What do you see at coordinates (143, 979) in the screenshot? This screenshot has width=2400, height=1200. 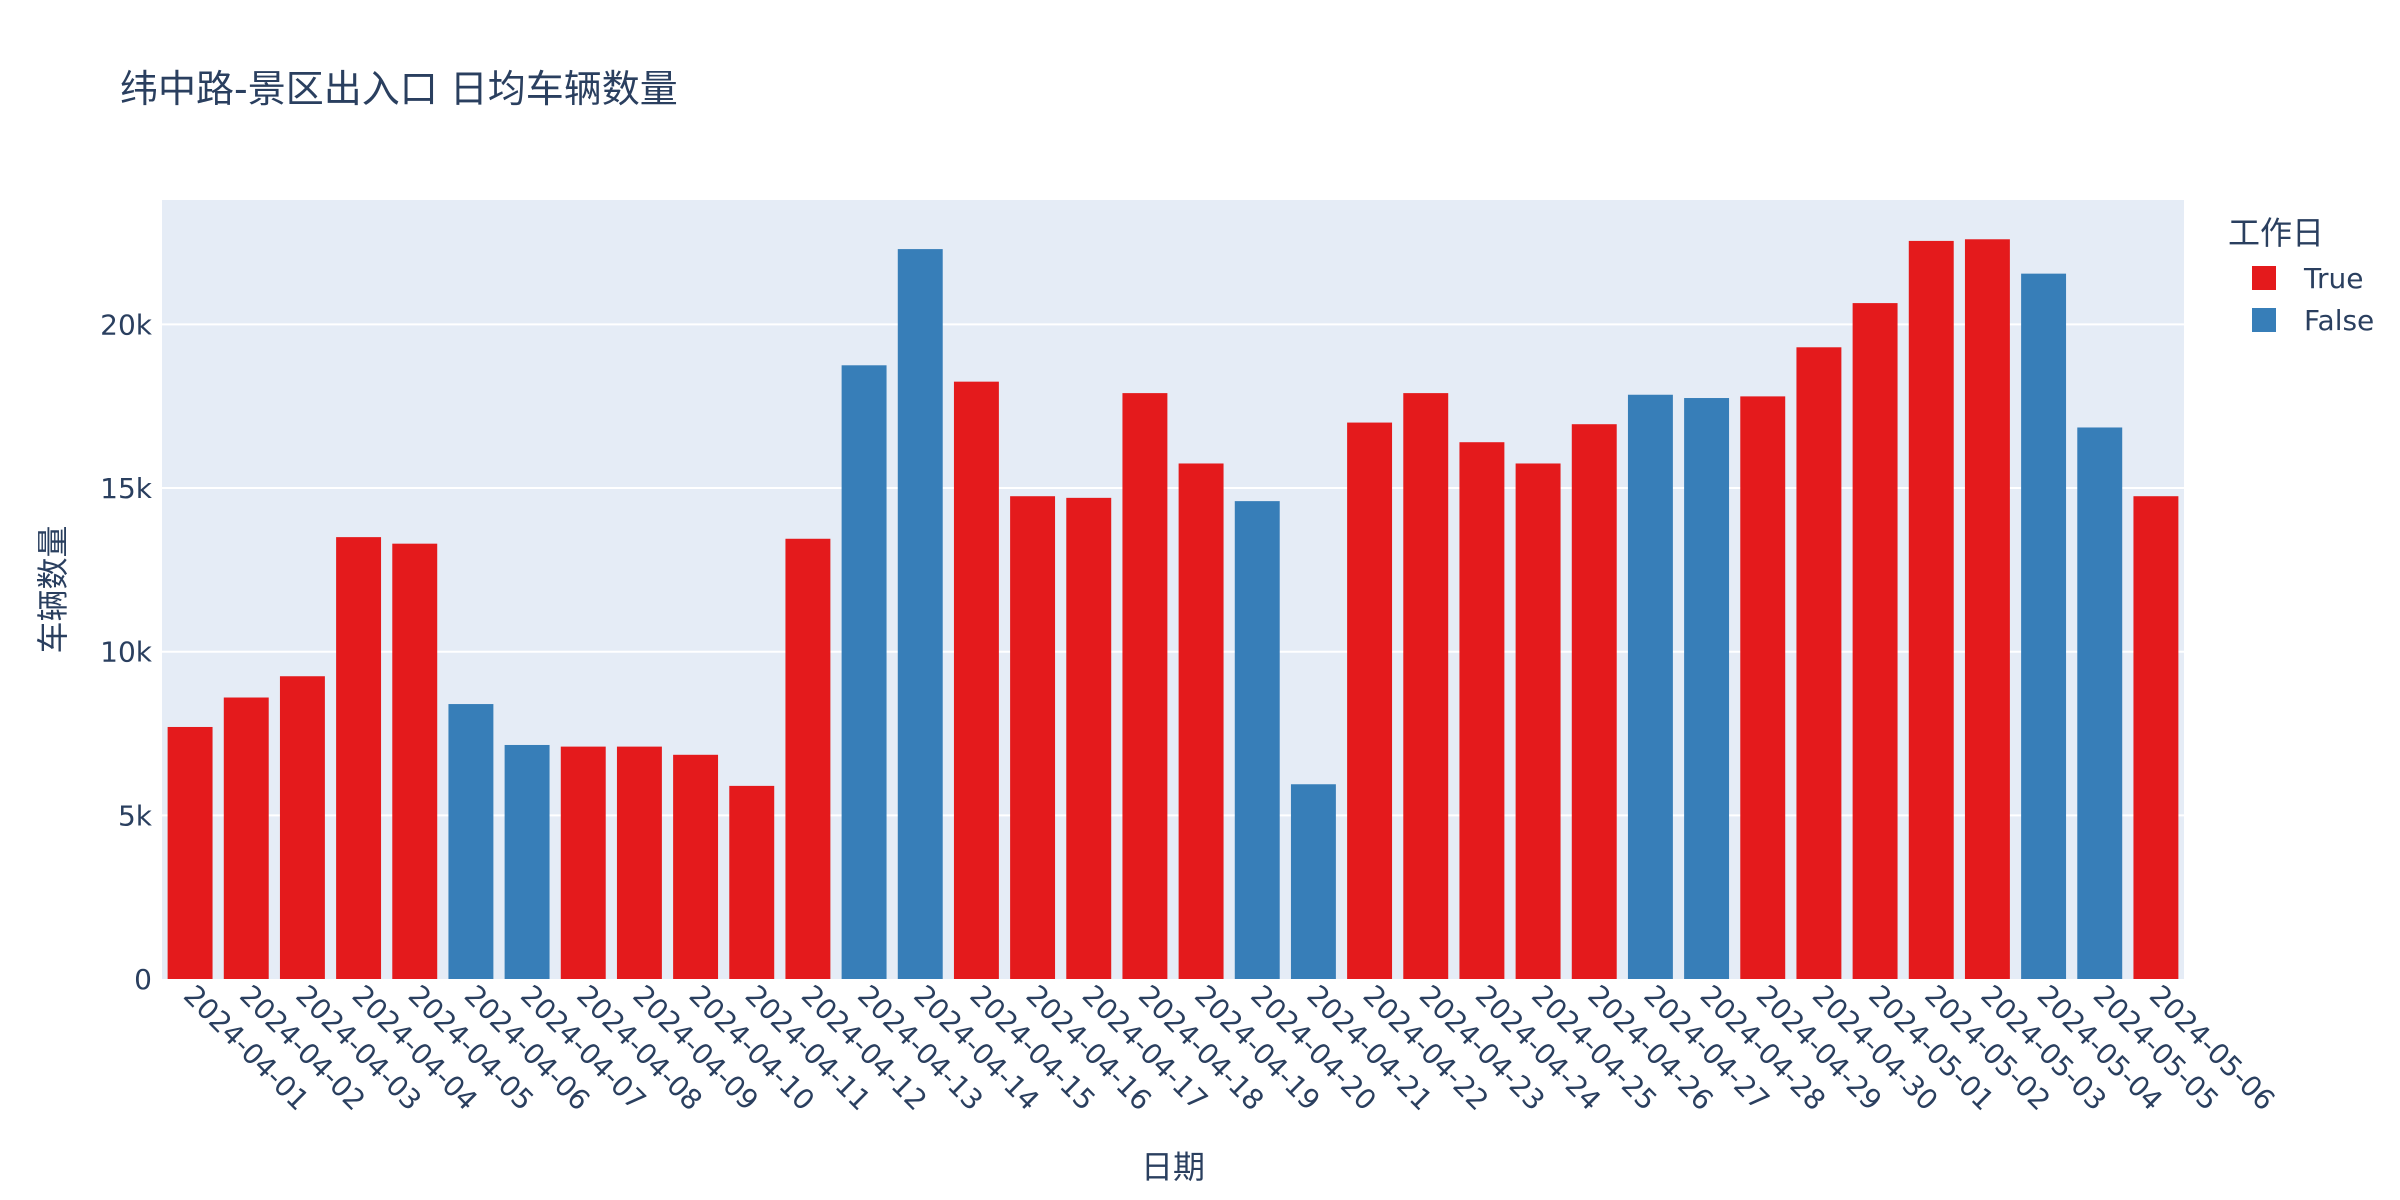 I see `y-tick-label: 0` at bounding box center [143, 979].